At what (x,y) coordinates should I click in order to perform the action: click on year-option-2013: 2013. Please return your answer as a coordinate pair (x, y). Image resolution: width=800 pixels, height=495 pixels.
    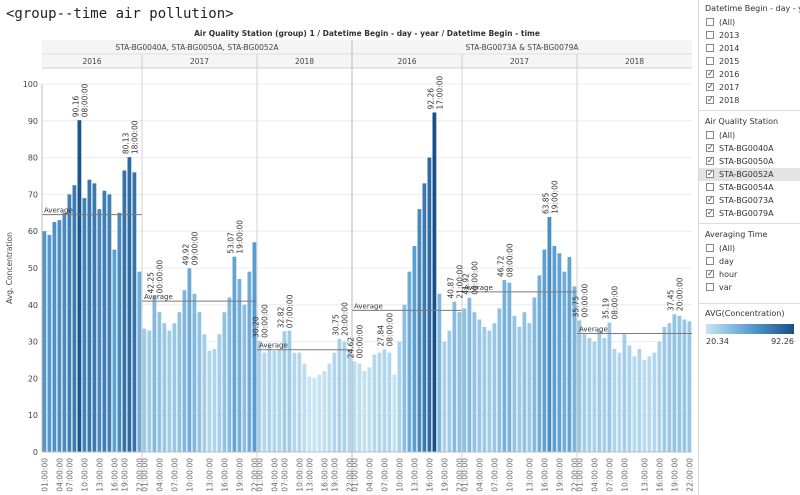
    Looking at the image, I should click on (749, 35).